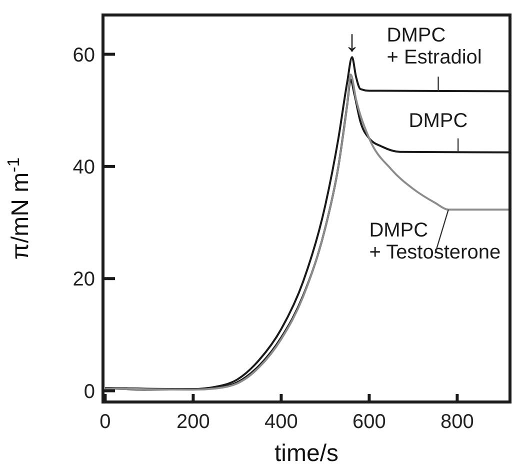 The height and width of the screenshot is (473, 514). I want to click on x-axis-title: time/s, so click(306, 453).